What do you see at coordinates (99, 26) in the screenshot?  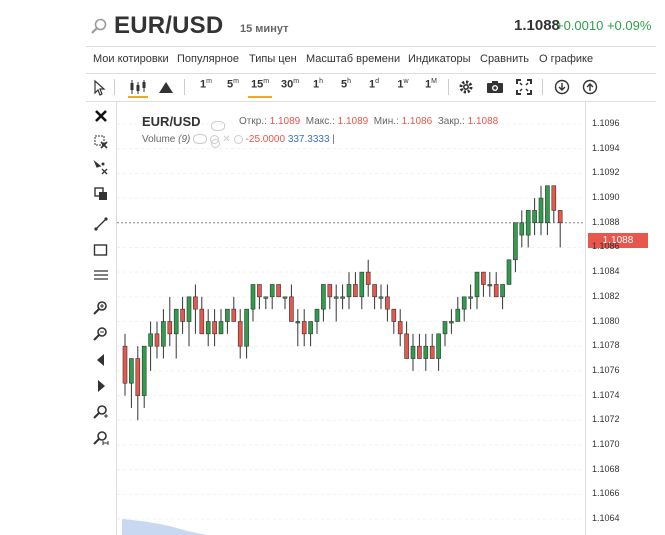 I see `search-icon` at bounding box center [99, 26].